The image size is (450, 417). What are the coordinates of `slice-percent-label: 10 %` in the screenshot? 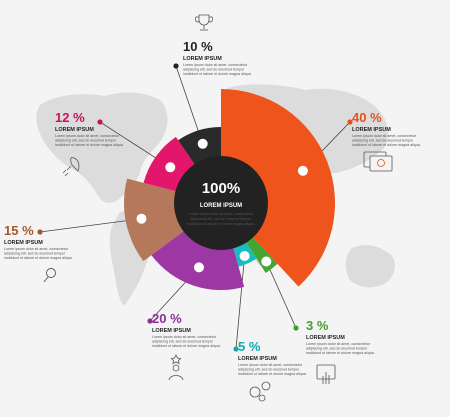 It's located at (198, 46).